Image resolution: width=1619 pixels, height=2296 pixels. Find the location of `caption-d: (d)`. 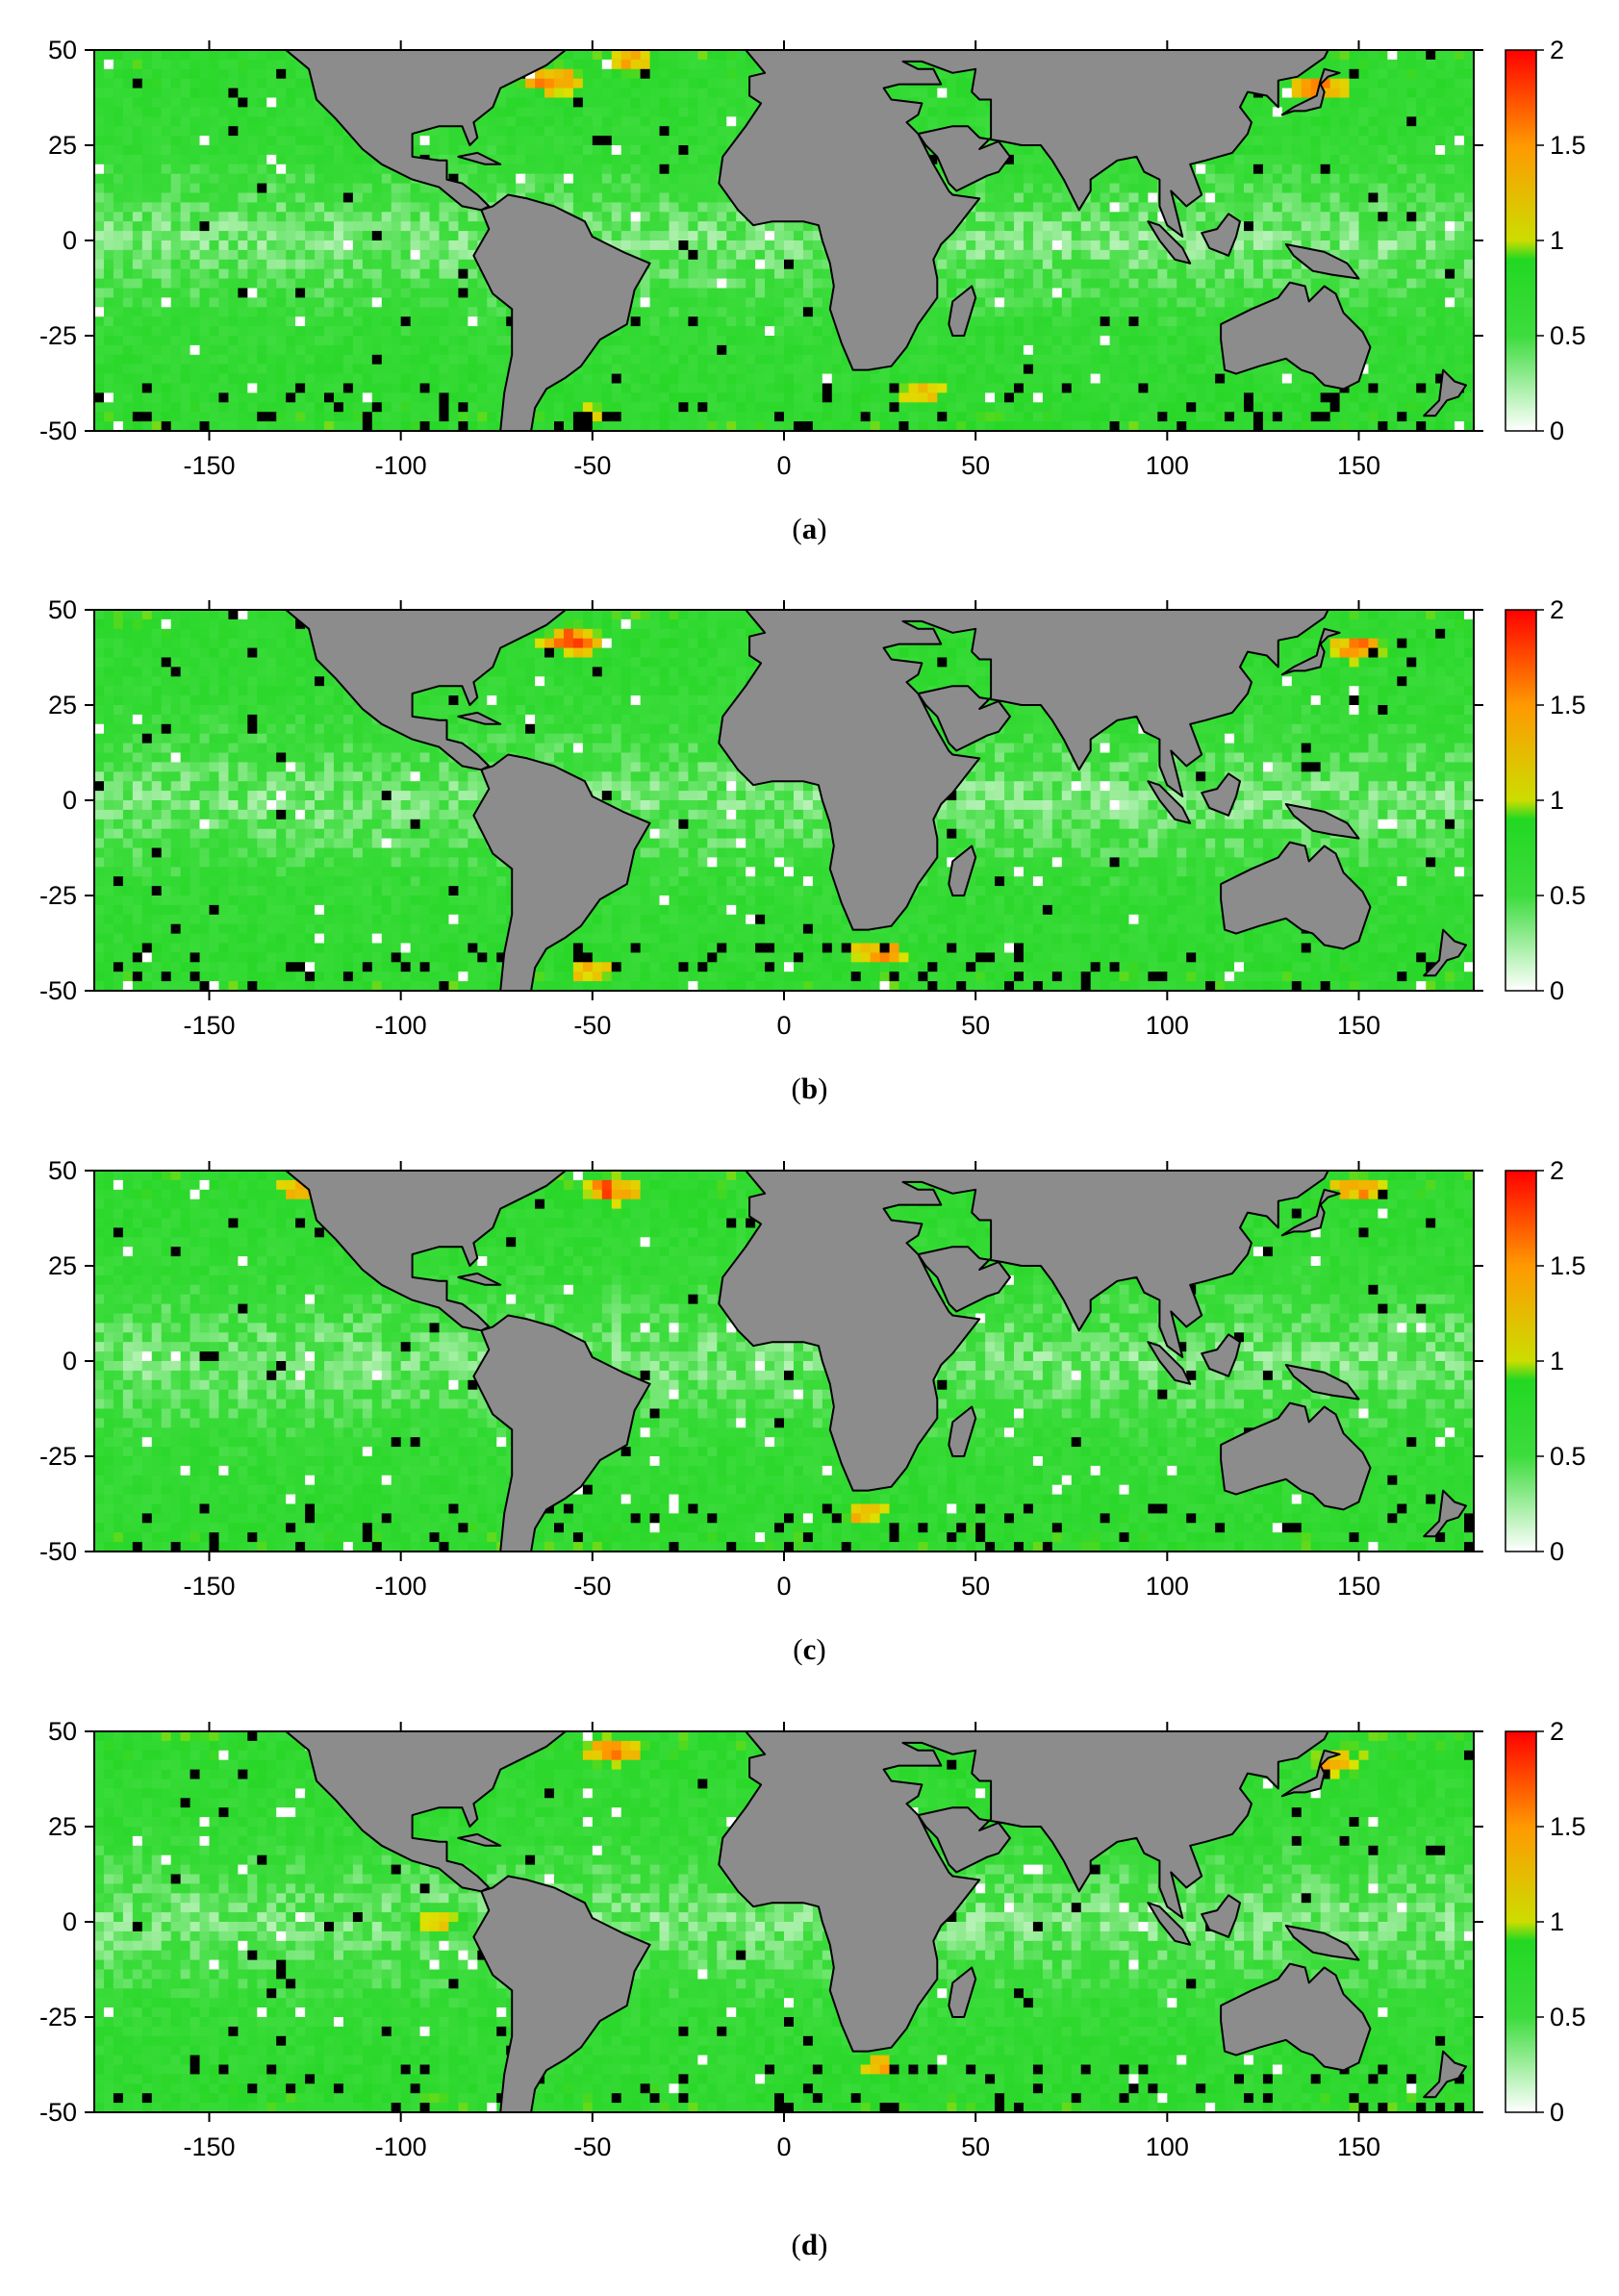

caption-d: (d) is located at coordinates (809, 2245).